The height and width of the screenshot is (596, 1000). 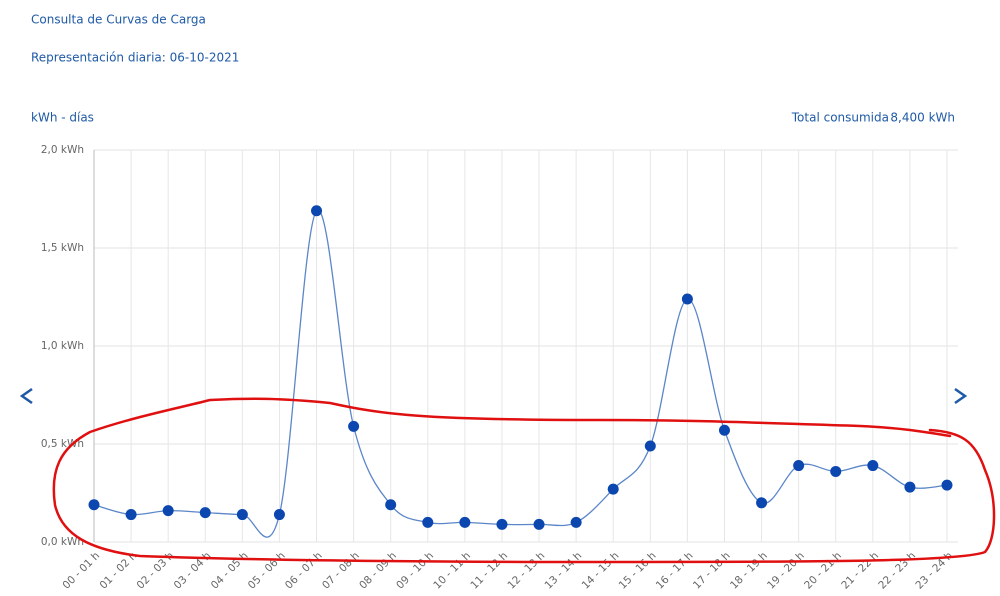 What do you see at coordinates (62, 118) in the screenshot?
I see `y-axis-label: kWh - días` at bounding box center [62, 118].